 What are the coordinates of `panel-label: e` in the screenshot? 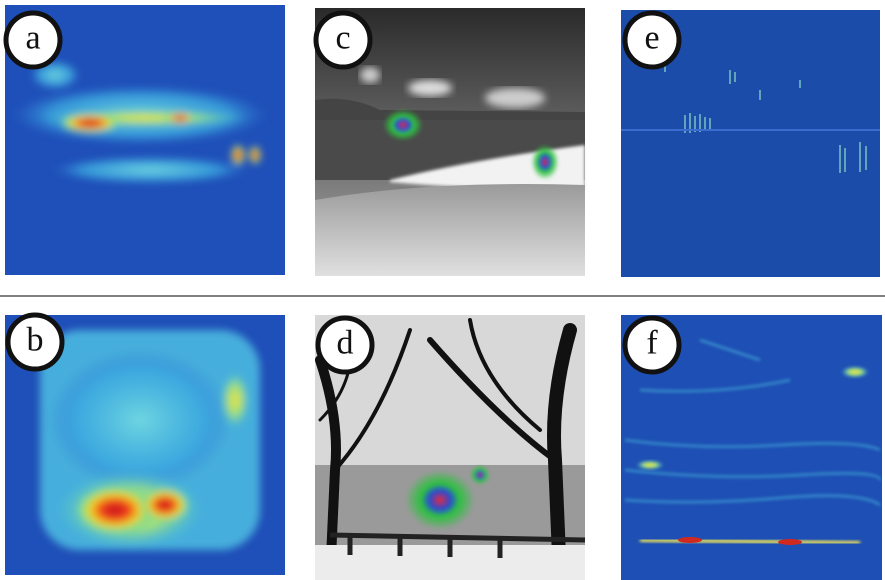 It's located at (651, 38).